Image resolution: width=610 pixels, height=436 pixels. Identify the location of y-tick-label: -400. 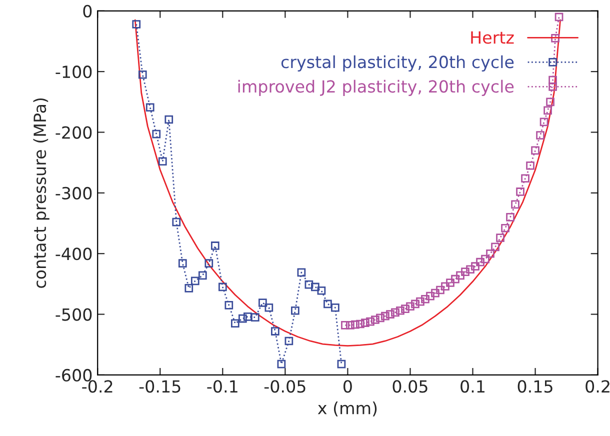
(74, 254).